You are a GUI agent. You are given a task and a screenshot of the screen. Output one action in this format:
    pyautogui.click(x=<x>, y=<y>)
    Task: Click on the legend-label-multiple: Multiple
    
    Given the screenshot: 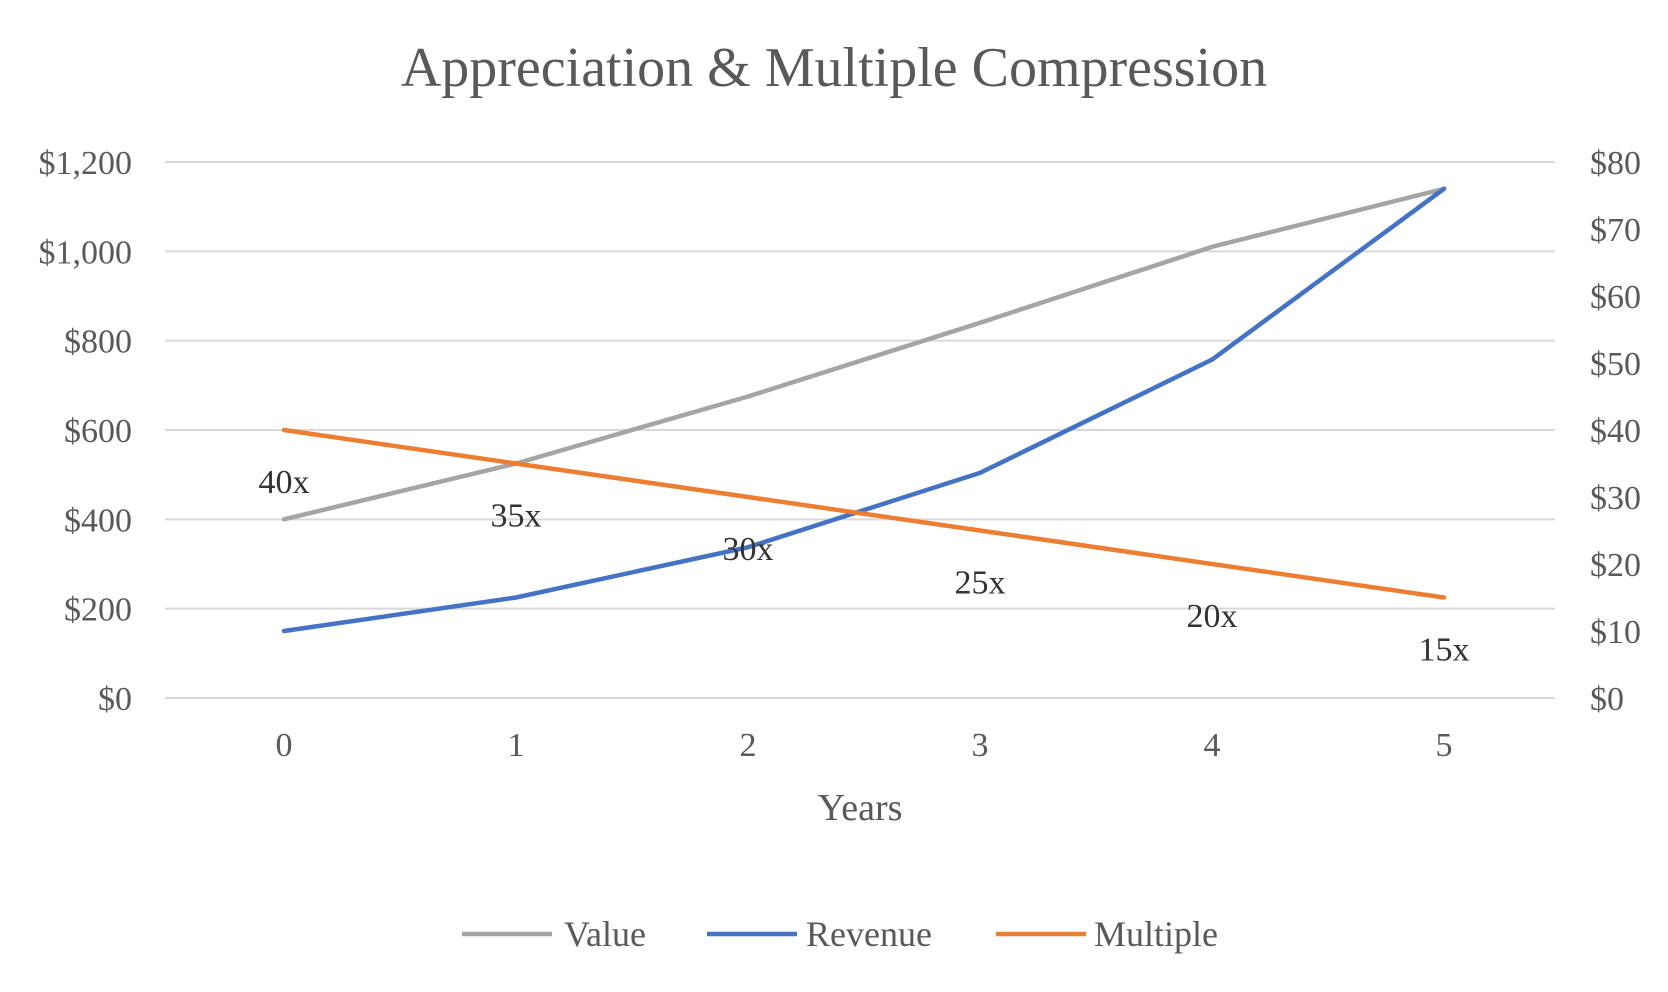 What is the action you would take?
    pyautogui.click(x=1156, y=934)
    